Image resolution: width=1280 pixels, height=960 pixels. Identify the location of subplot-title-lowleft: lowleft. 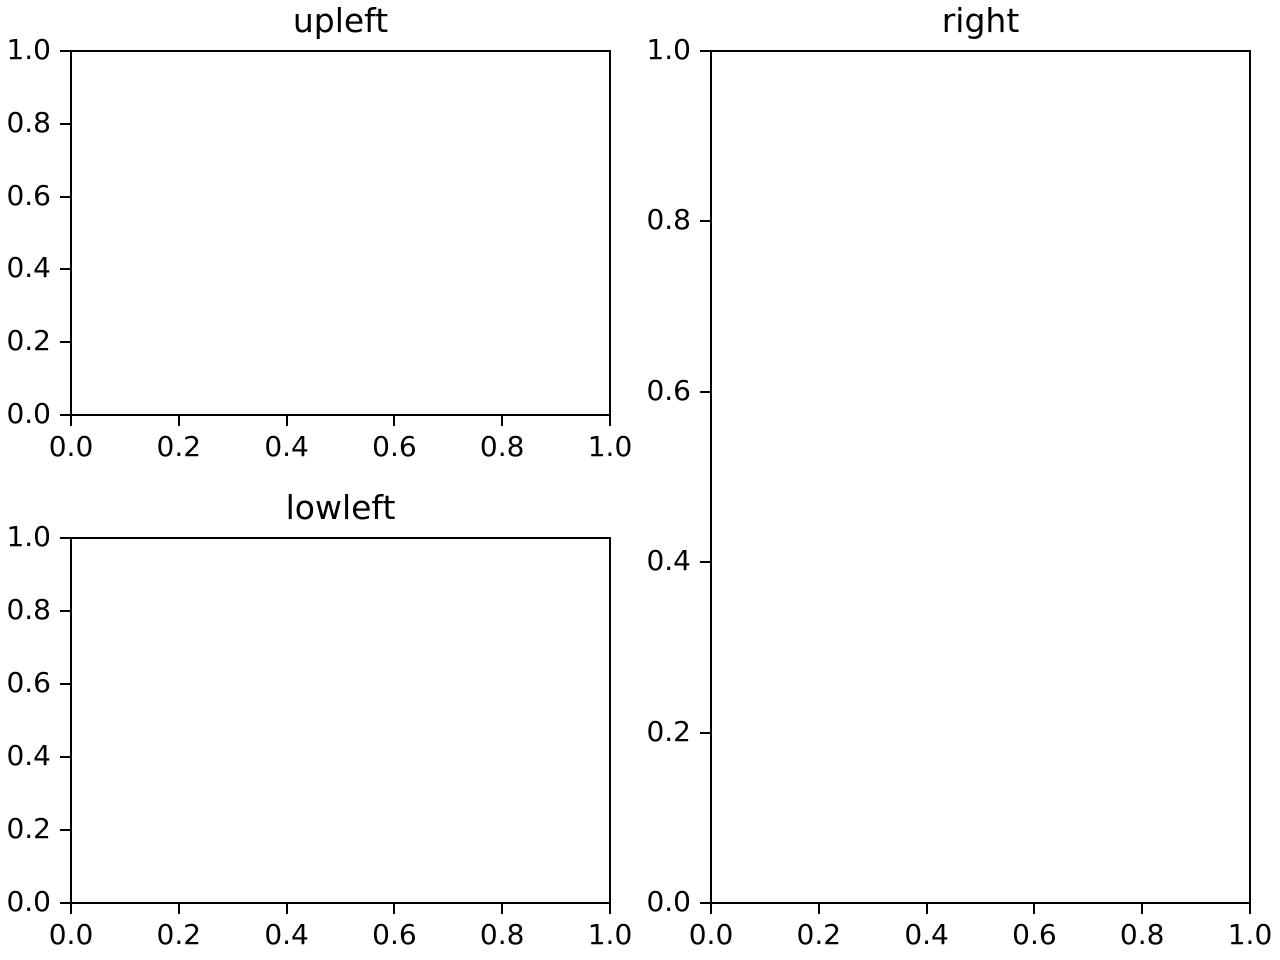
(340, 507).